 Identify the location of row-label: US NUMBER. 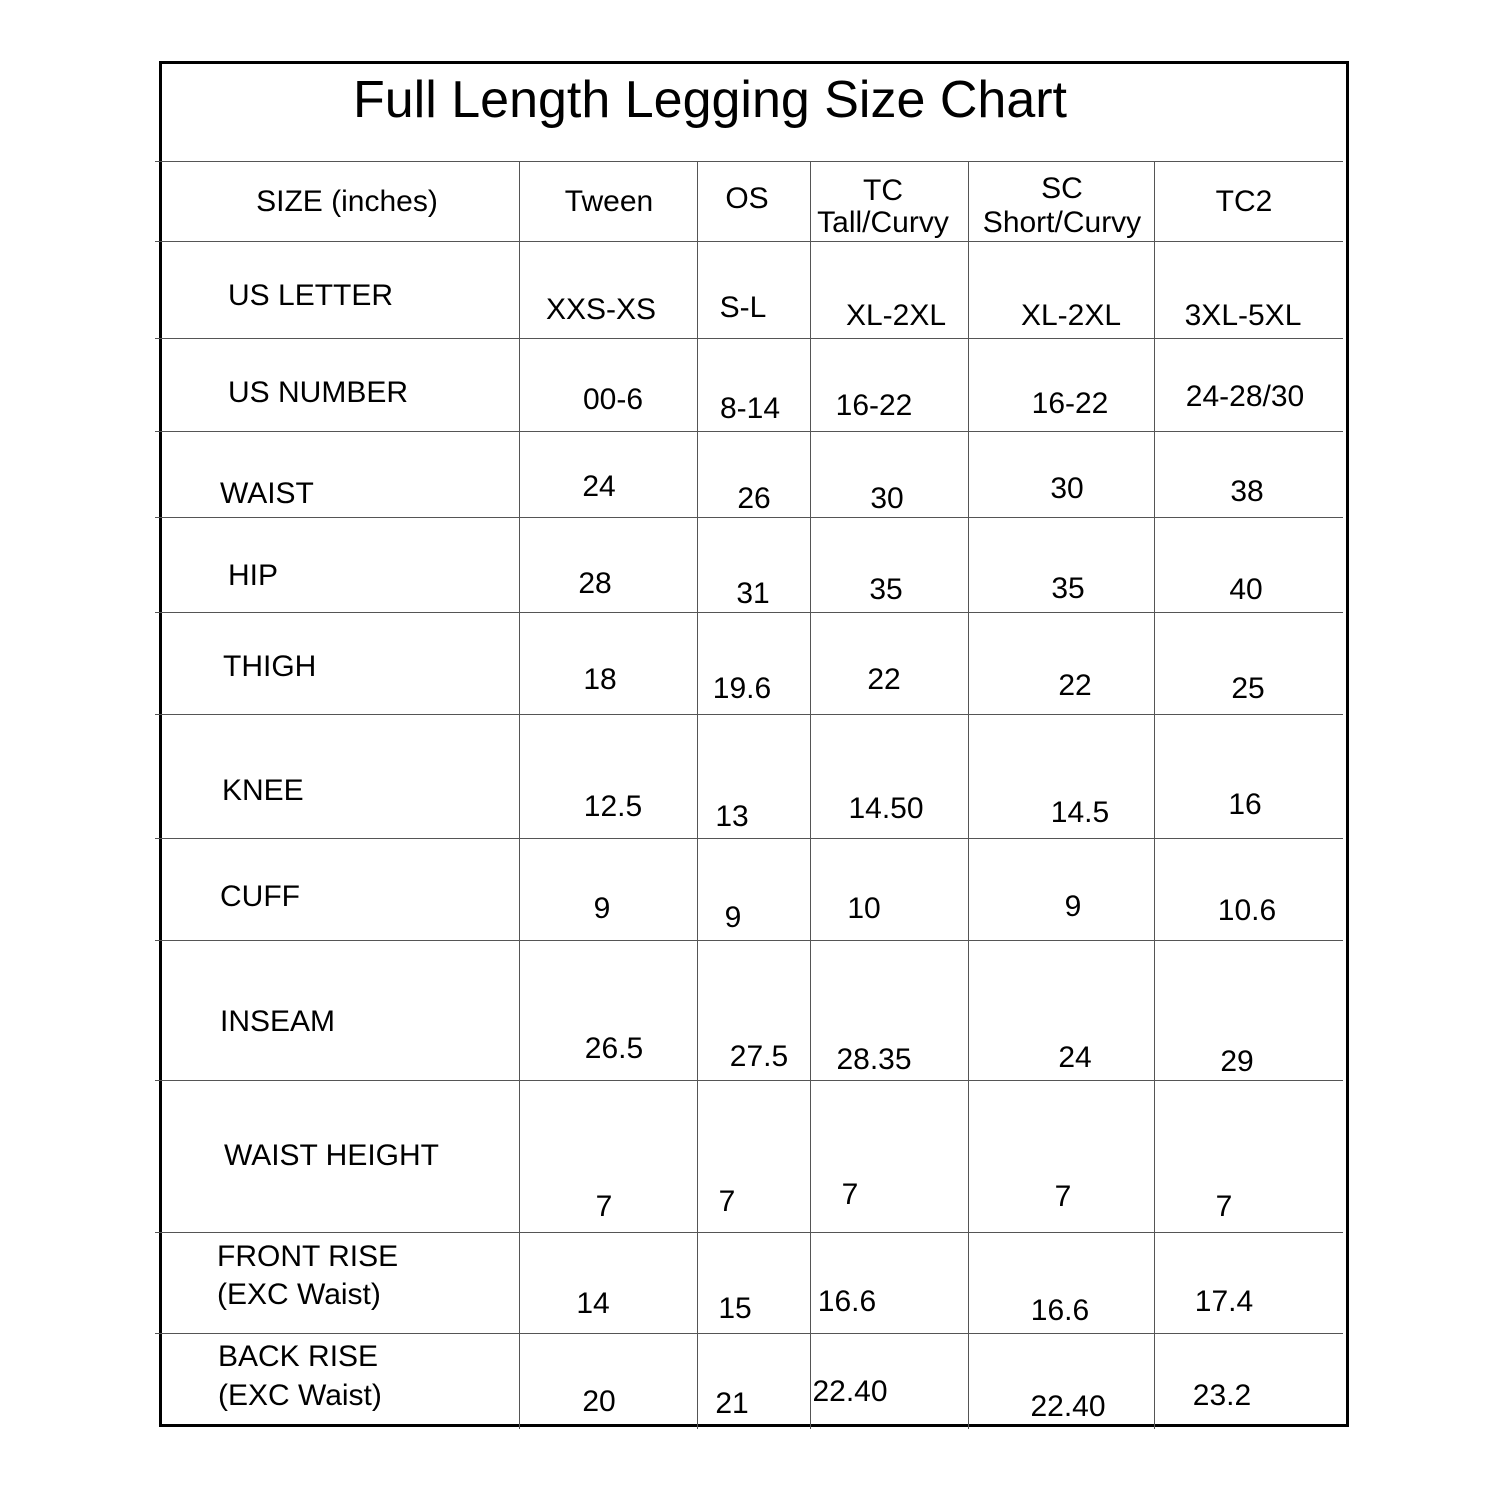
(318, 392).